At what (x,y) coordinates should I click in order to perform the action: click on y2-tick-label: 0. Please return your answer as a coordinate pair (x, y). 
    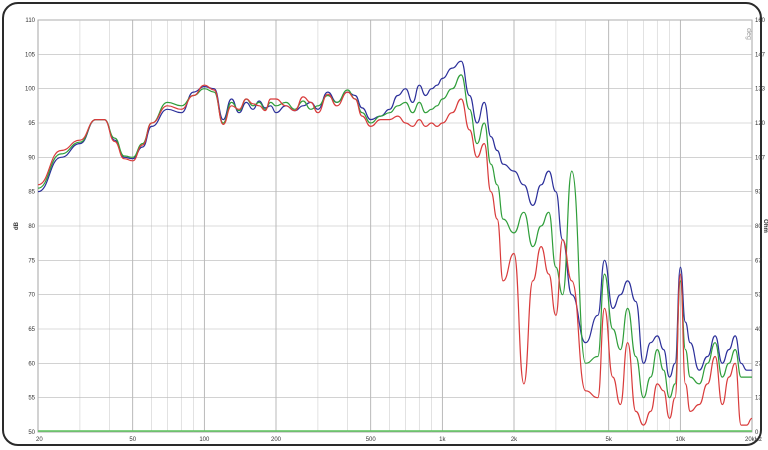
    Looking at the image, I should click on (757, 433).